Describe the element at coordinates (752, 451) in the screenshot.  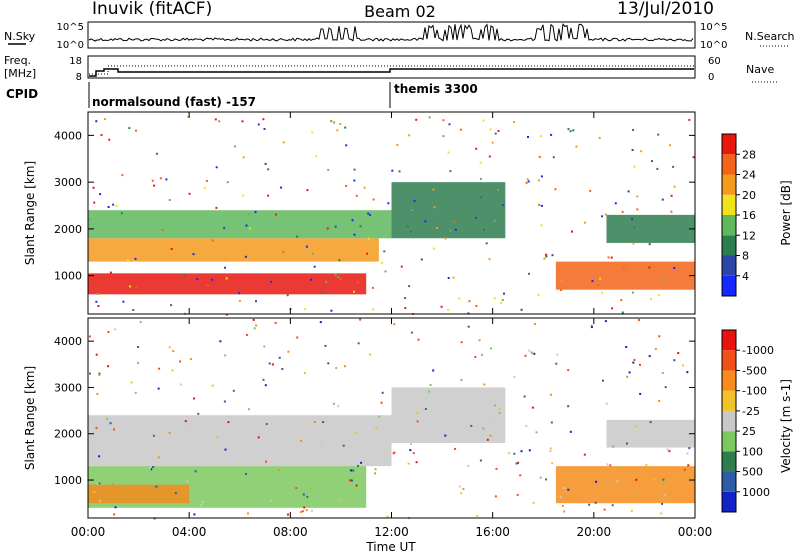
I see `velocity-colorbar-tick-label: 100` at that location.